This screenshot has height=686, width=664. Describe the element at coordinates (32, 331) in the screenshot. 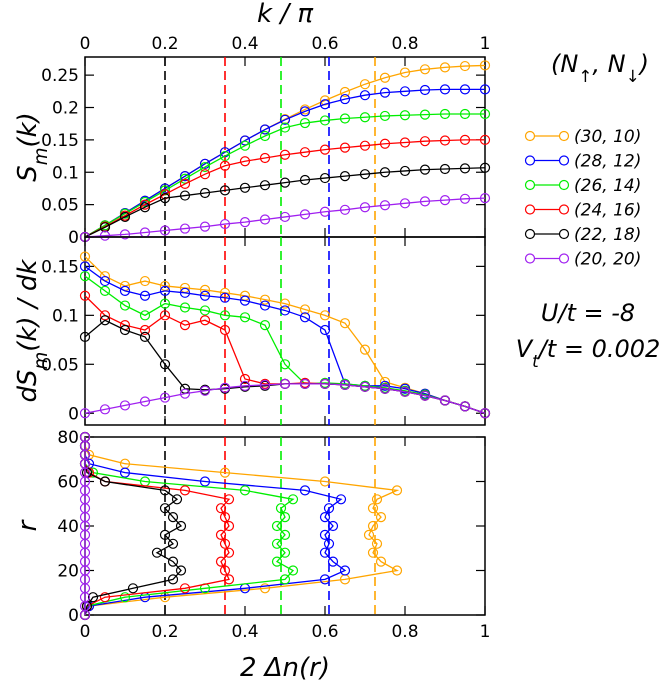

I see `y-axis-label: dSm(k) / dk` at that location.